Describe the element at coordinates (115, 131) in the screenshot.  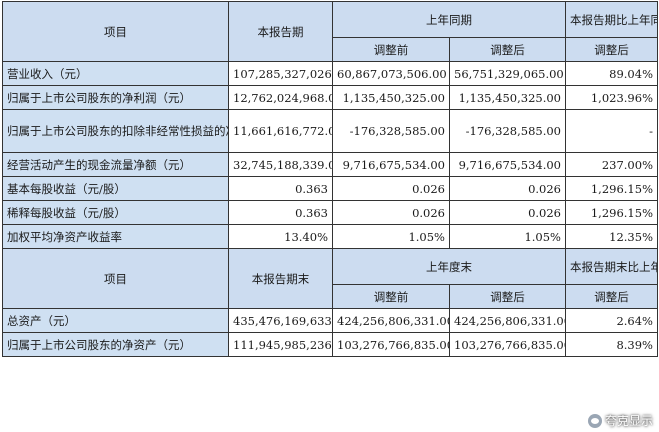
I see `row-label: 归属于上市公司股东的扣除非经常性损益的净利润（元）` at that location.